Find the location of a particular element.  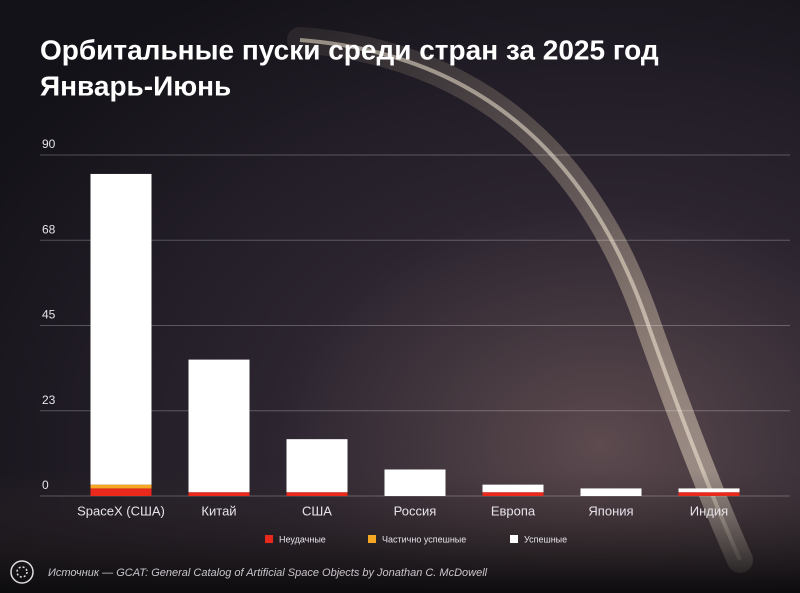

x-tick-label: Китай is located at coordinates (218, 510).